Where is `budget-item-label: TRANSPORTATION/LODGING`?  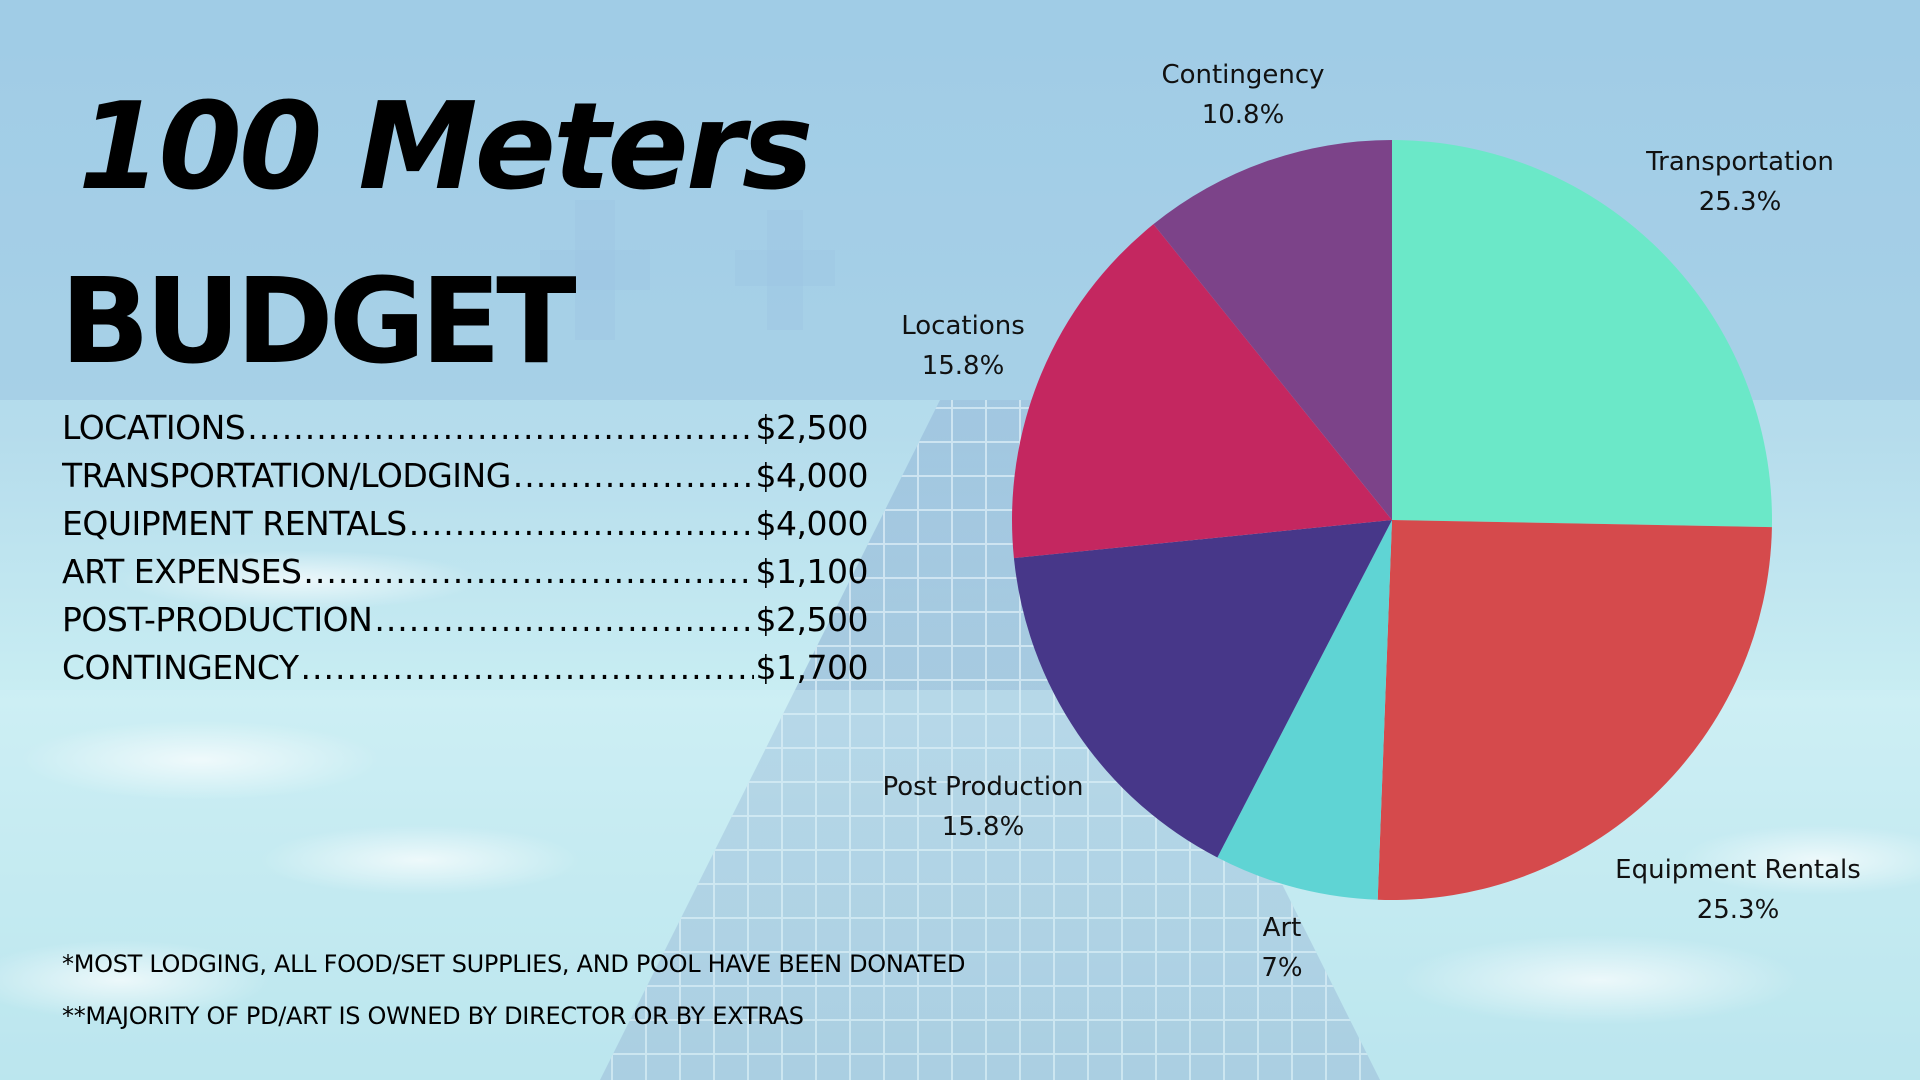
budget-item-label: TRANSPORTATION/LODGING is located at coordinates (286, 475).